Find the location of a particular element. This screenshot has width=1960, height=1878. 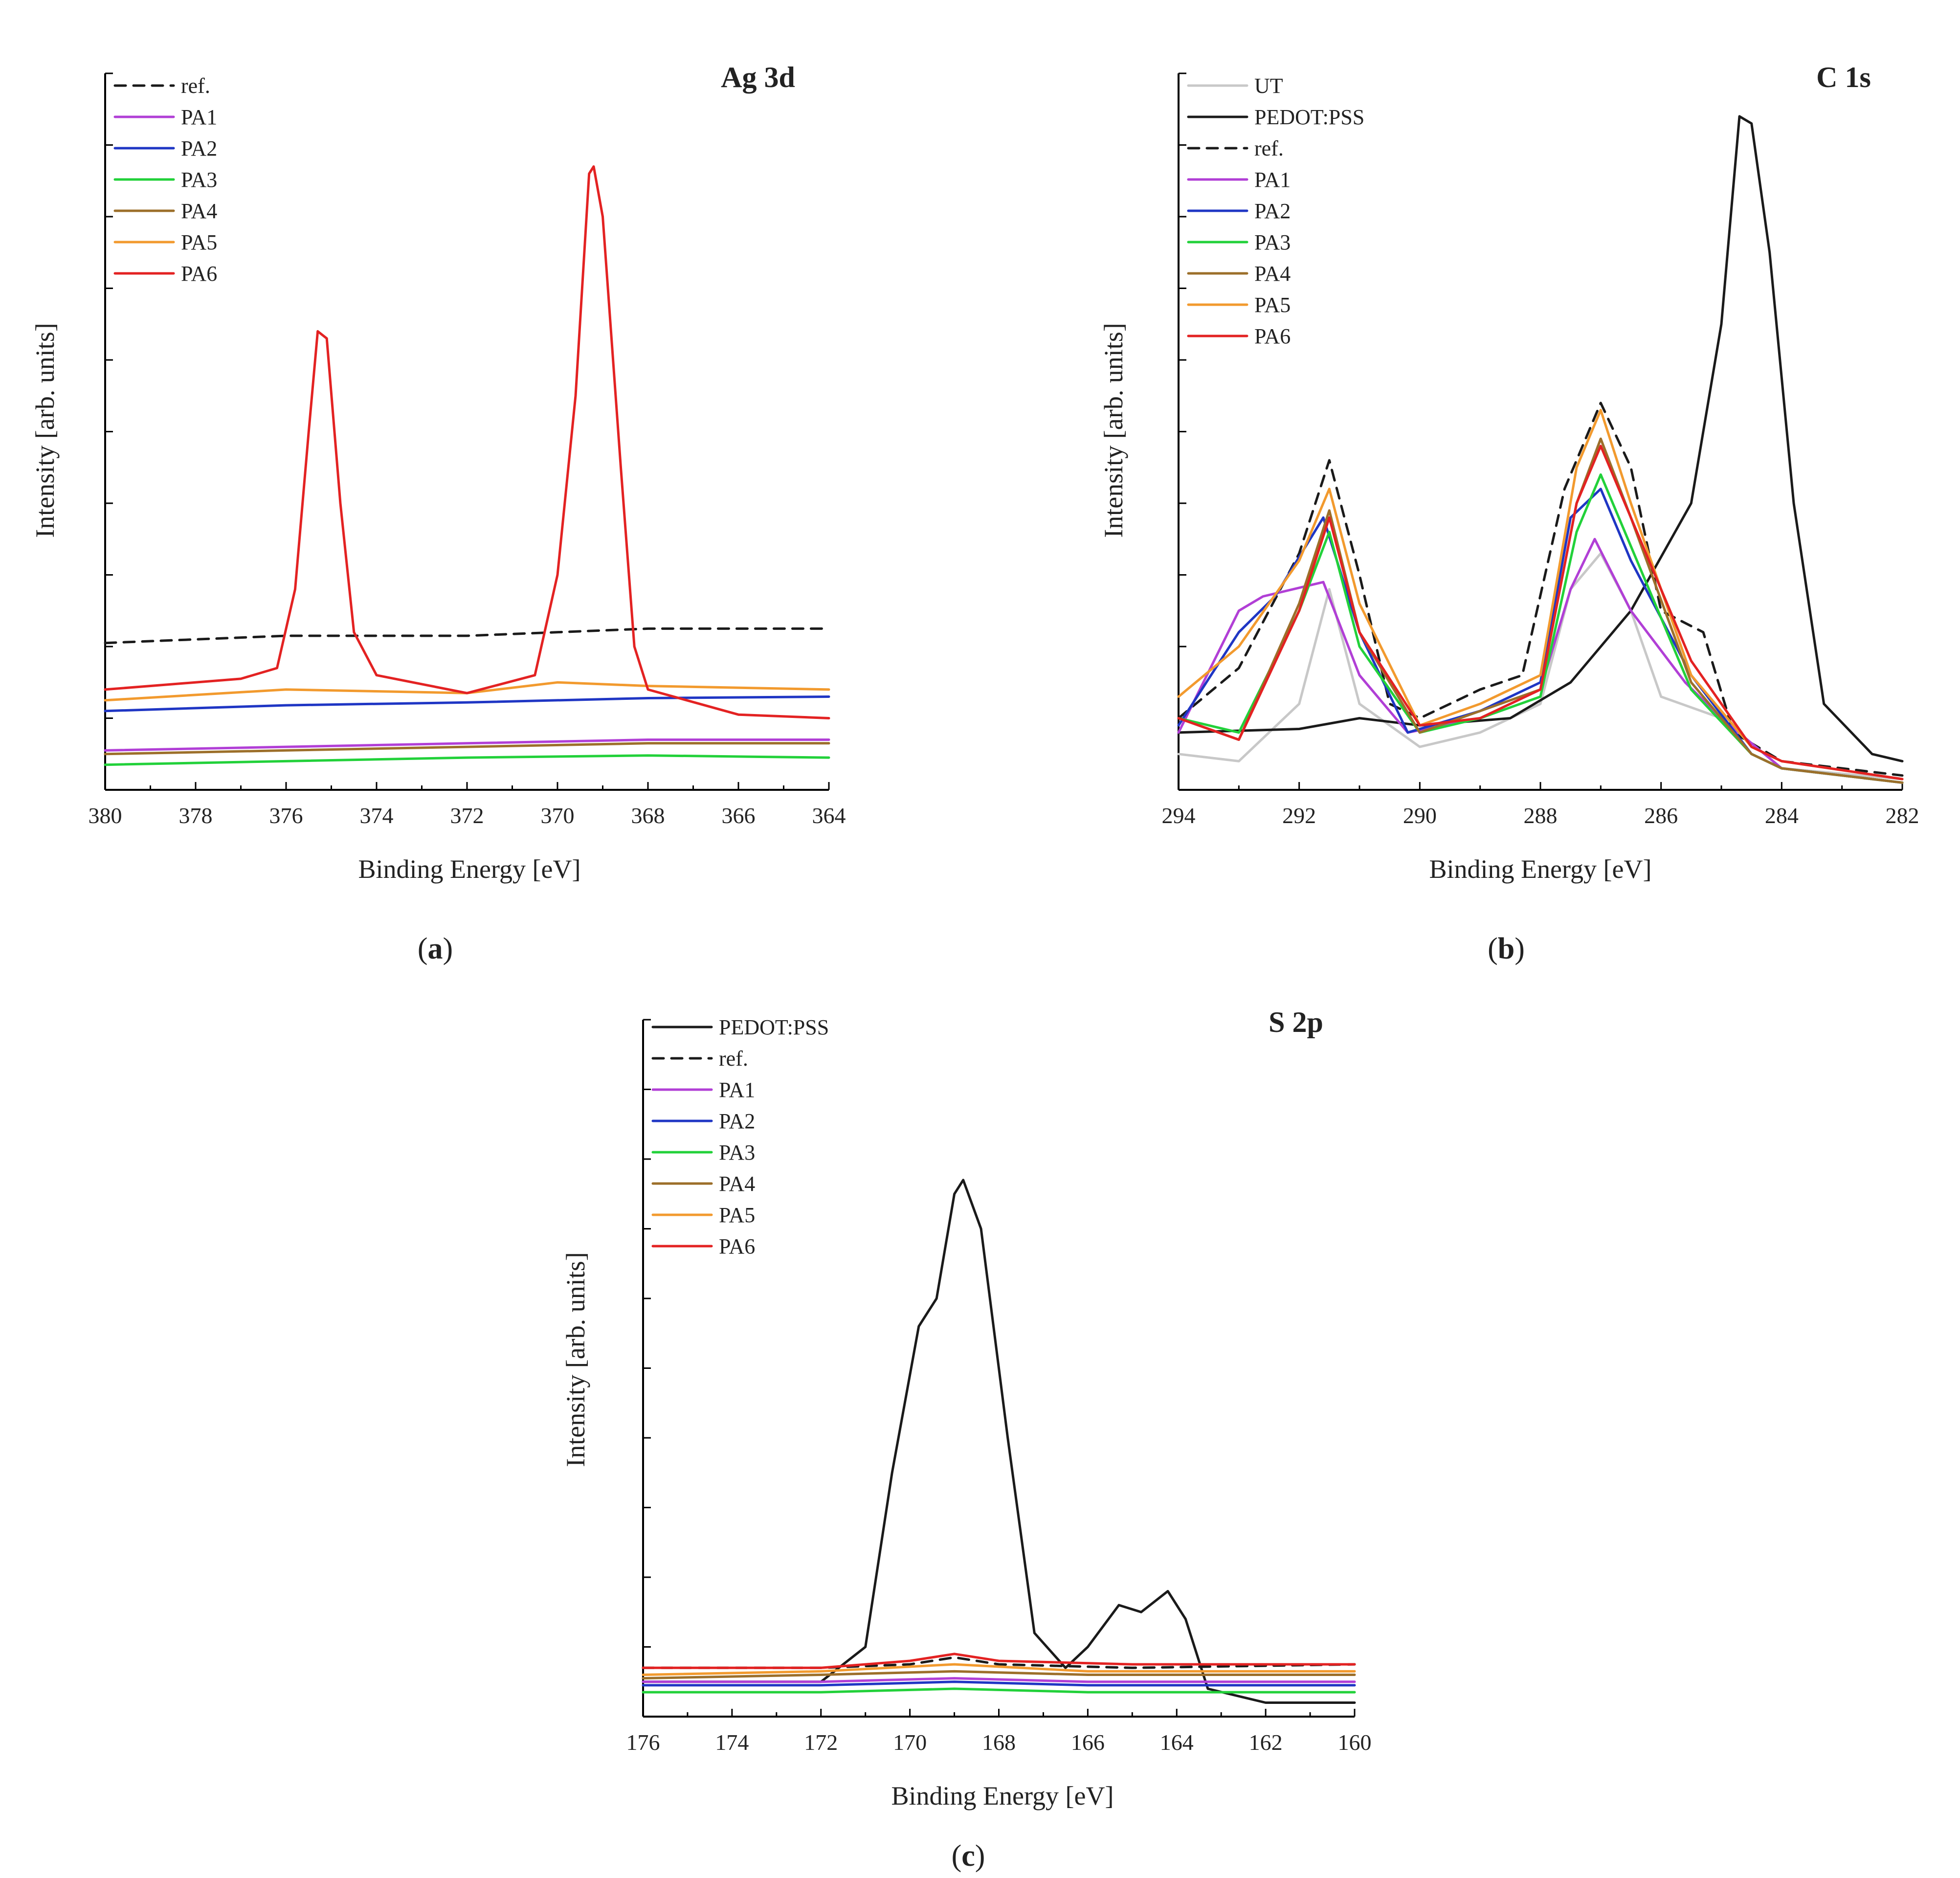

panel-a-caption-letter: a is located at coordinates (435, 948).